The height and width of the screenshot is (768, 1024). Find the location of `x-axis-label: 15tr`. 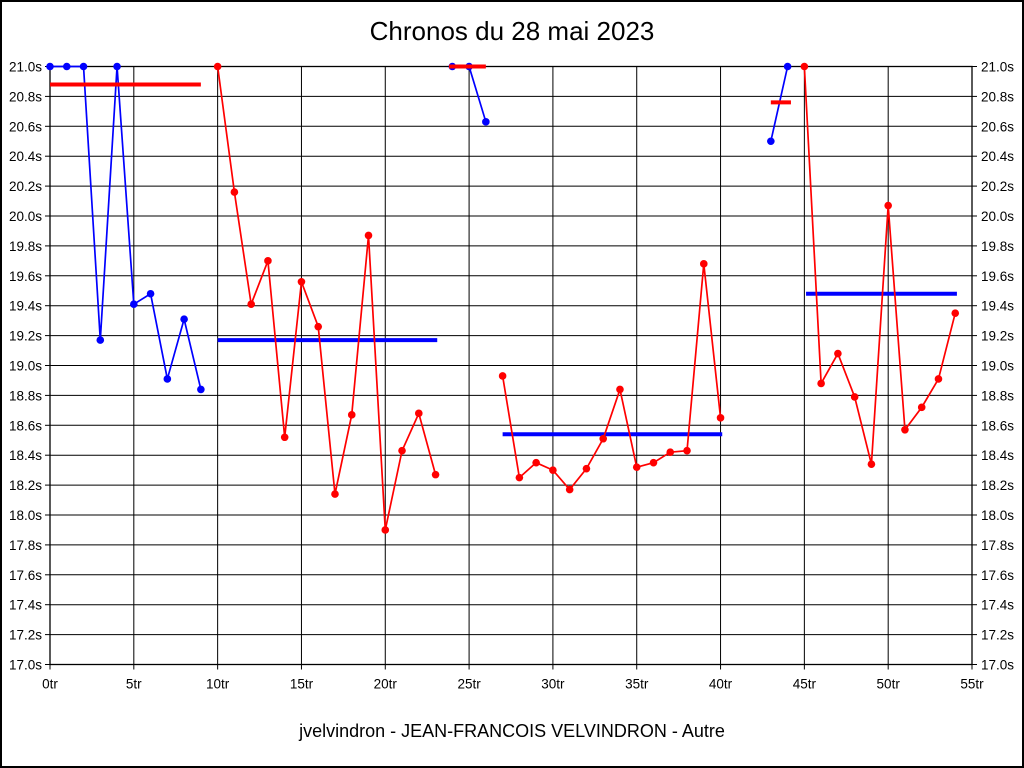

x-axis-label: 15tr is located at coordinates (302, 684).